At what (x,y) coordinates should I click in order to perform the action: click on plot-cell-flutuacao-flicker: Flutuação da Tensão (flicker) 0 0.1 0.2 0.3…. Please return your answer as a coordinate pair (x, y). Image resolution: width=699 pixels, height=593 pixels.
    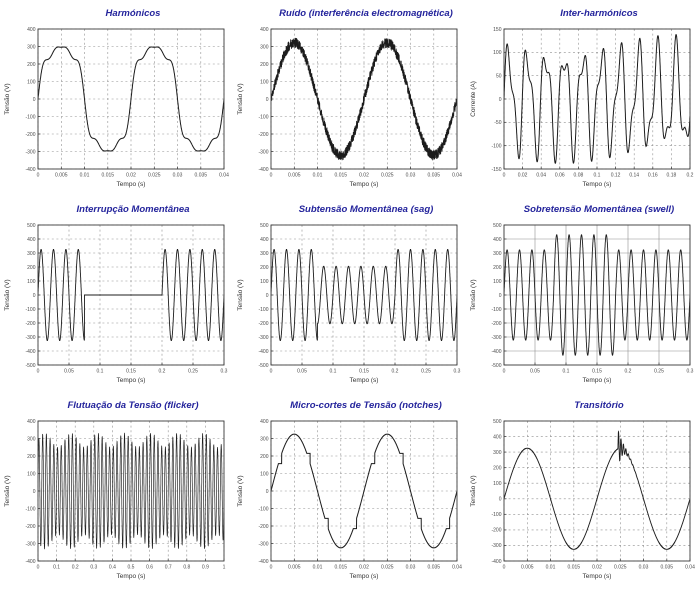
    Looking at the image, I should click on (116, 493).